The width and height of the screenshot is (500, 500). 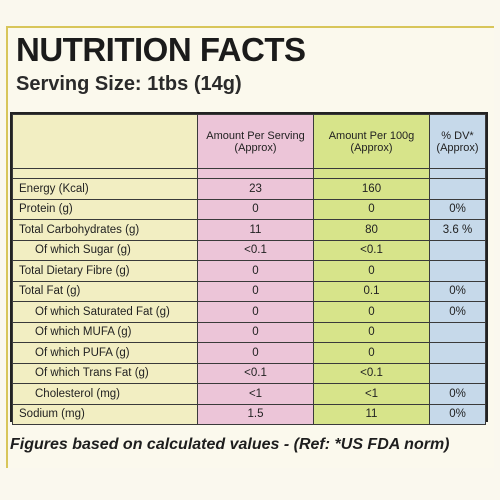 I want to click on nutrient-name: Cholesterol (mg), so click(x=105, y=394).